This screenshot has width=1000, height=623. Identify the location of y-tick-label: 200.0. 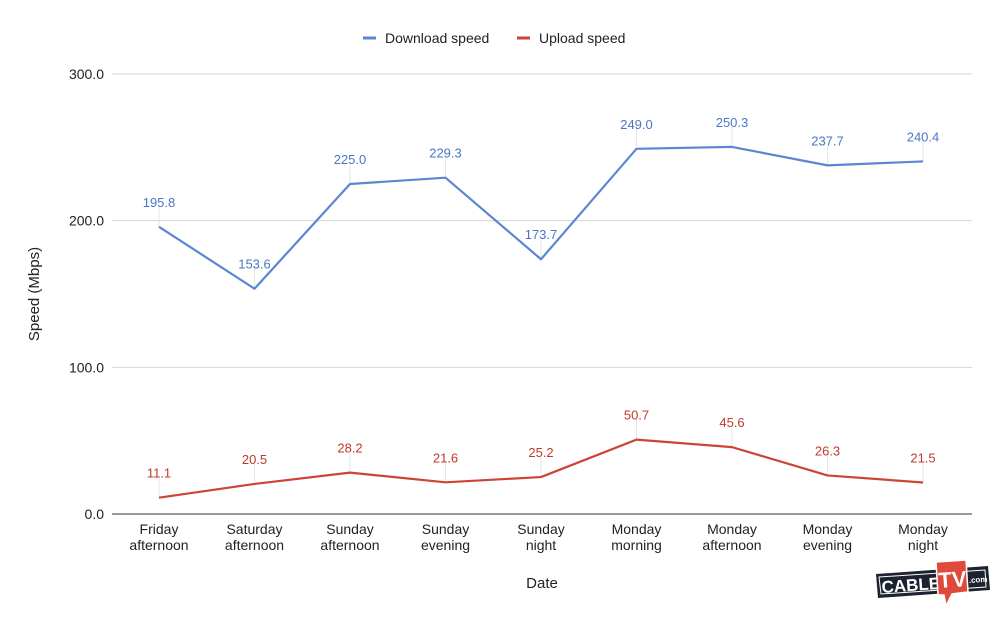
(86, 221).